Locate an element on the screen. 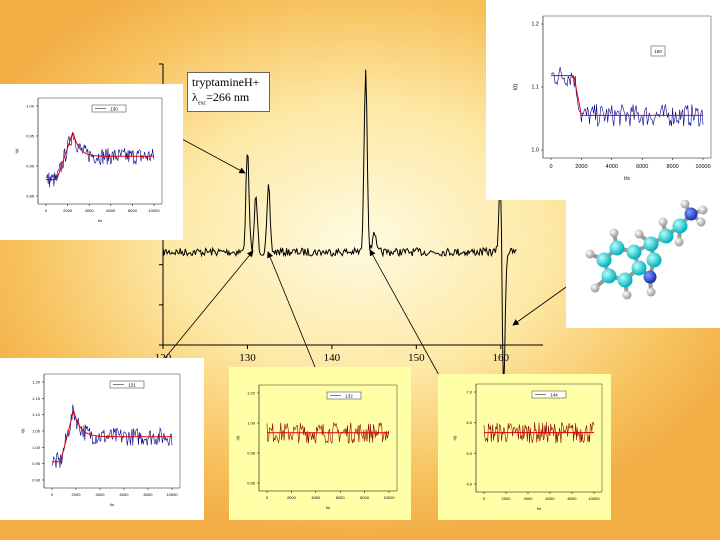 The height and width of the screenshot is (540, 720). inset-legend: 131 is located at coordinates (132, 384).